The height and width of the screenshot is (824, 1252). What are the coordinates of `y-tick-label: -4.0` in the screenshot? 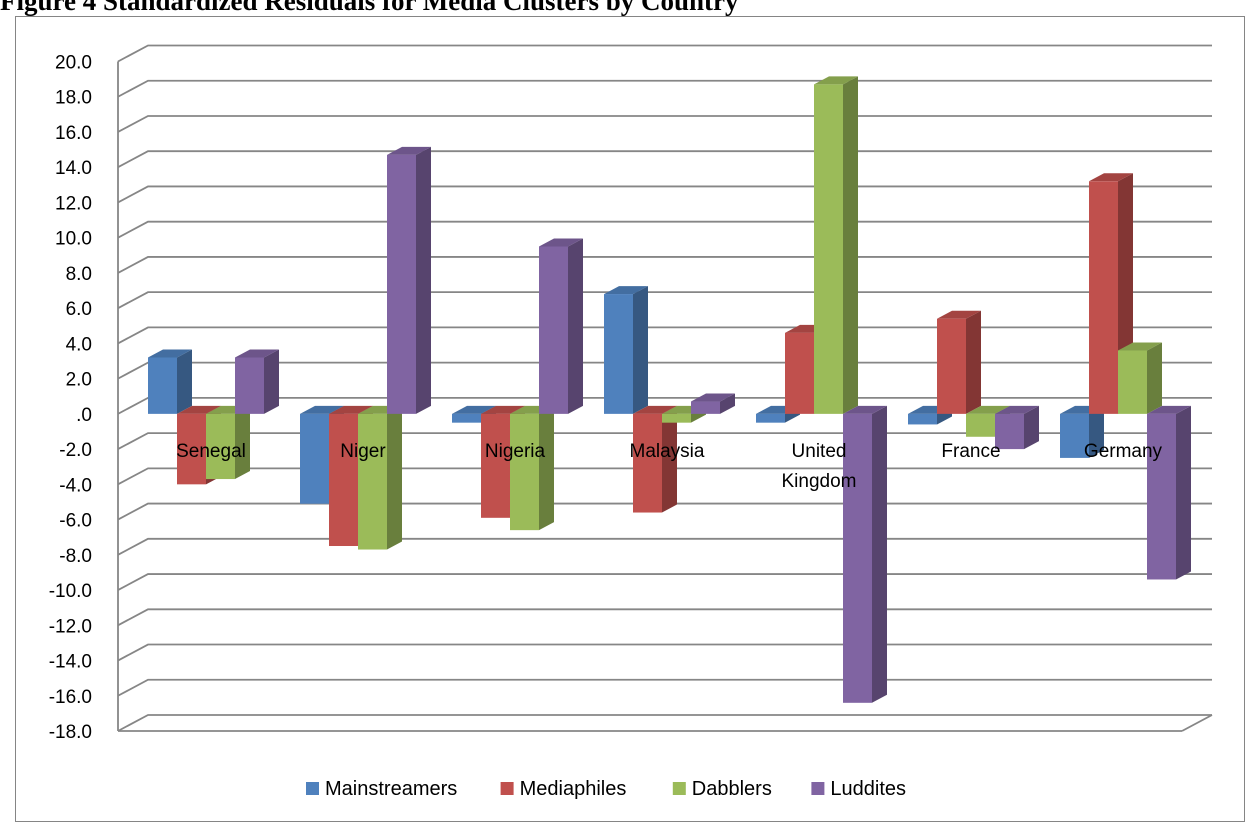 It's located at (75, 485).